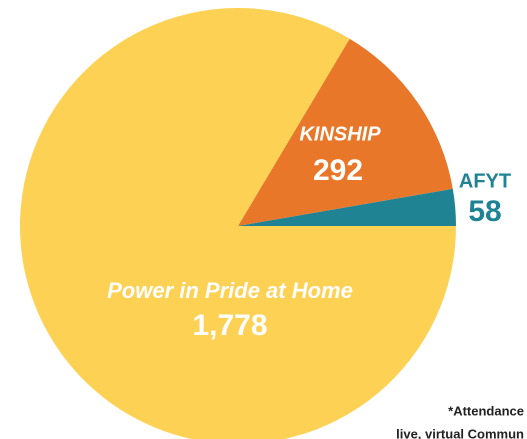 This screenshot has width=527, height=439. What do you see at coordinates (460, 432) in the screenshot?
I see `footnote: live, virtual Commun` at bounding box center [460, 432].